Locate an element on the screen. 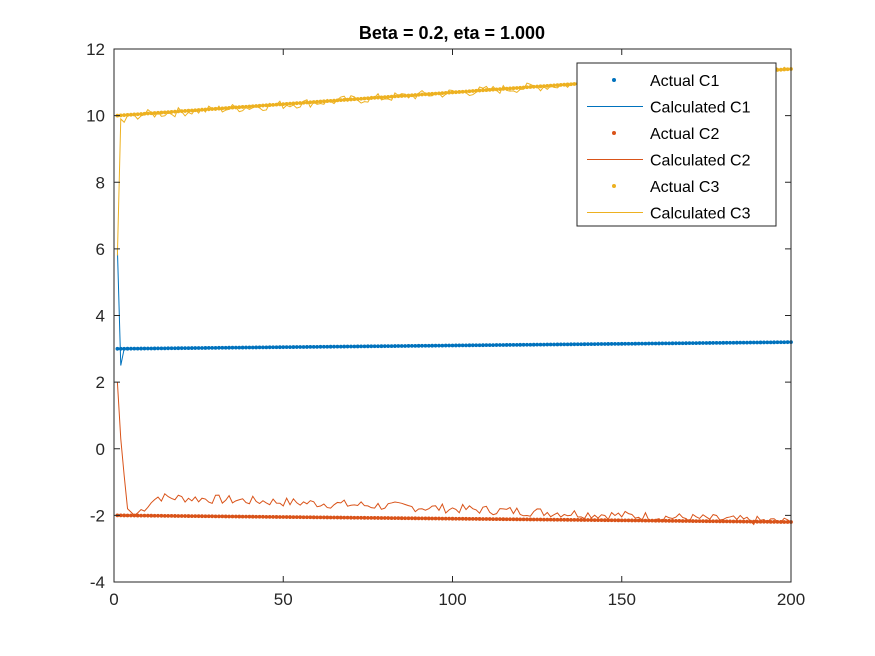 Image resolution: width=875 pixels, height=656 pixels. legend-marker is located at coordinates (614, 80).